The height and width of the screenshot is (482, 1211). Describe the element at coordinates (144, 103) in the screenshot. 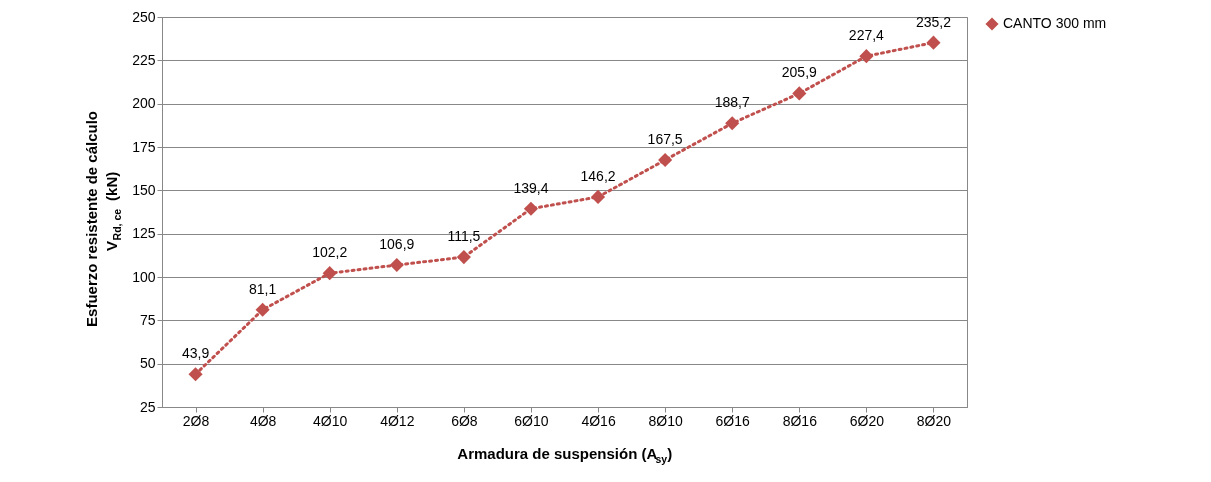

I see `y-tick-label: 200` at that location.